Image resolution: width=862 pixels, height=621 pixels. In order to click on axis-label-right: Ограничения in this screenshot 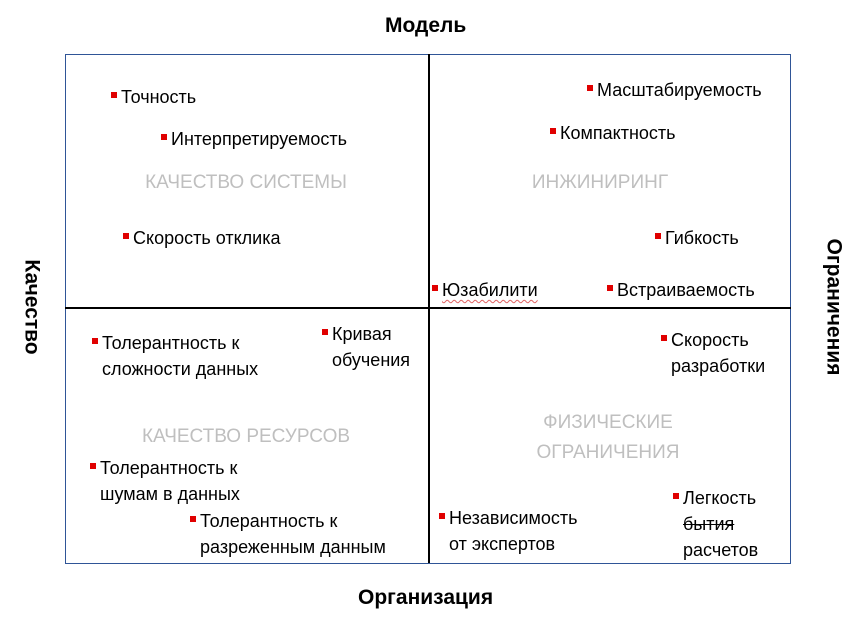, I will do `click(834, 307)`.